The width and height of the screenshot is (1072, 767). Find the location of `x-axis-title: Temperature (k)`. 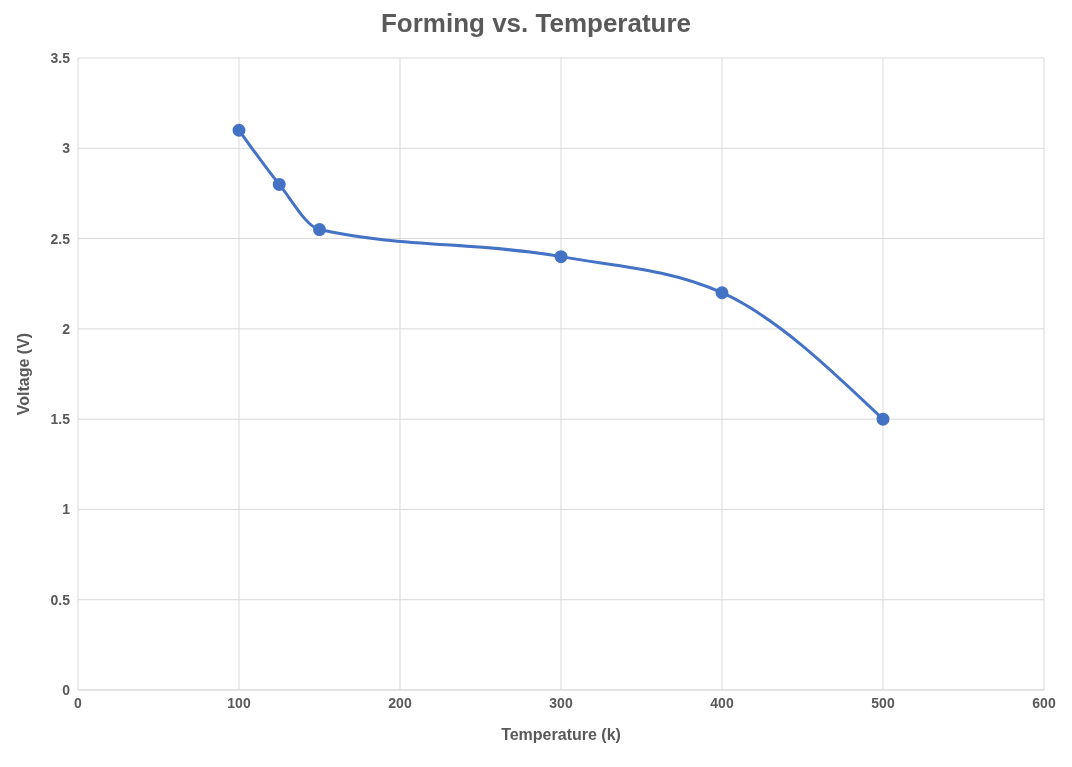

x-axis-title: Temperature (k) is located at coordinates (561, 734).